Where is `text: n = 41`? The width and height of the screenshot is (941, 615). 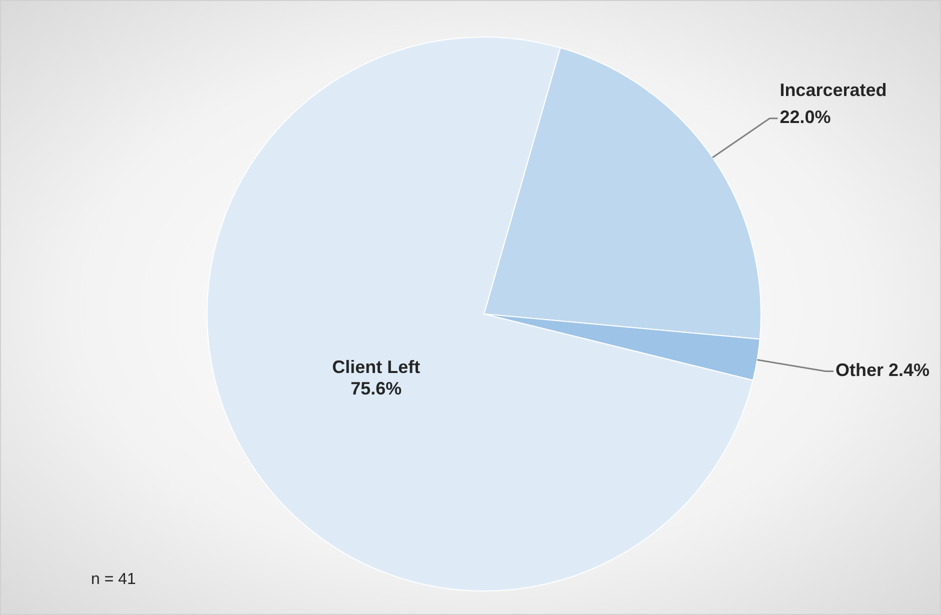 text: n = 41 is located at coordinates (113, 580).